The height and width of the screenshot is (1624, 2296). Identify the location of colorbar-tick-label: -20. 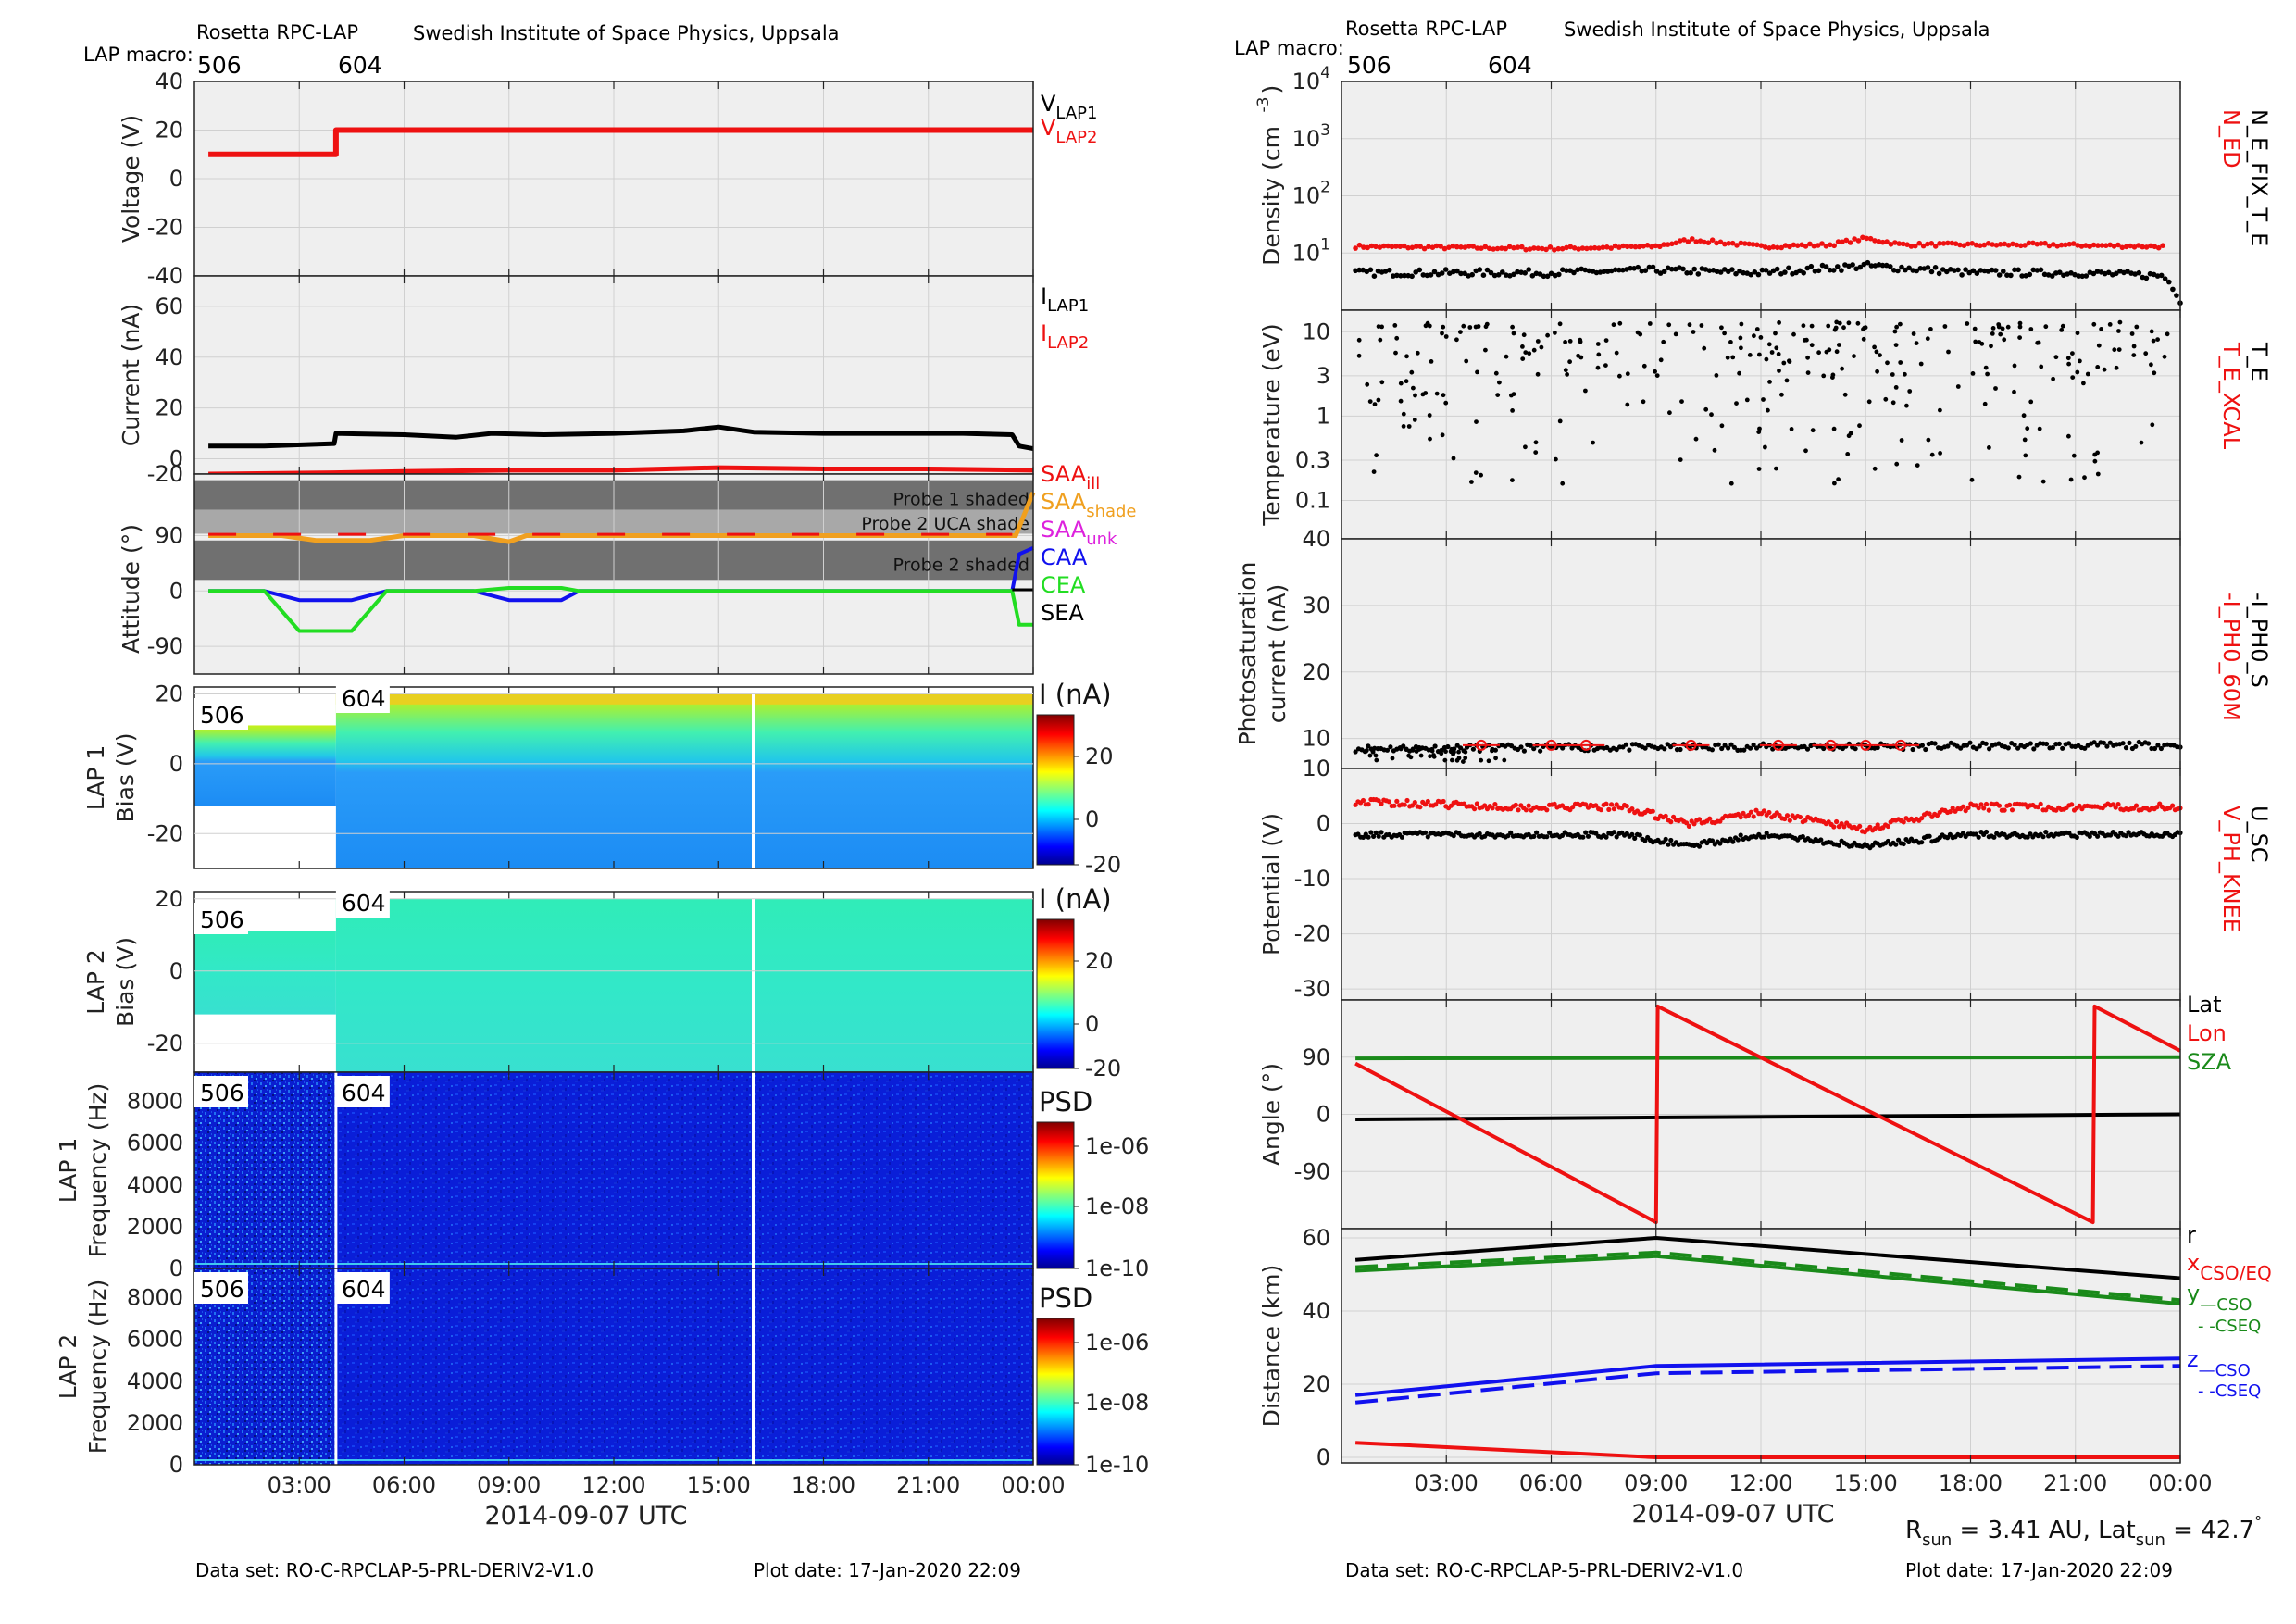
(1103, 1068).